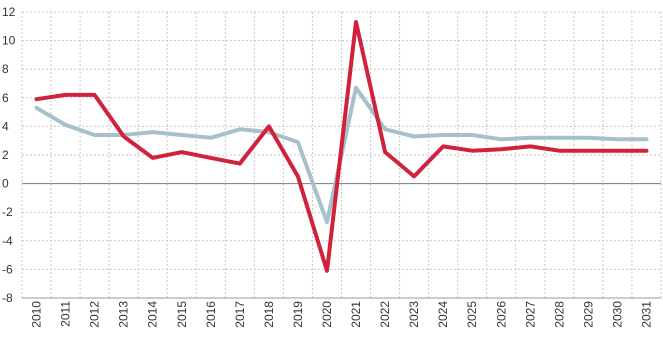 Image resolution: width=663 pixels, height=340 pixels. What do you see at coordinates (182, 314) in the screenshot?
I see `x-tick-label: 2015` at bounding box center [182, 314].